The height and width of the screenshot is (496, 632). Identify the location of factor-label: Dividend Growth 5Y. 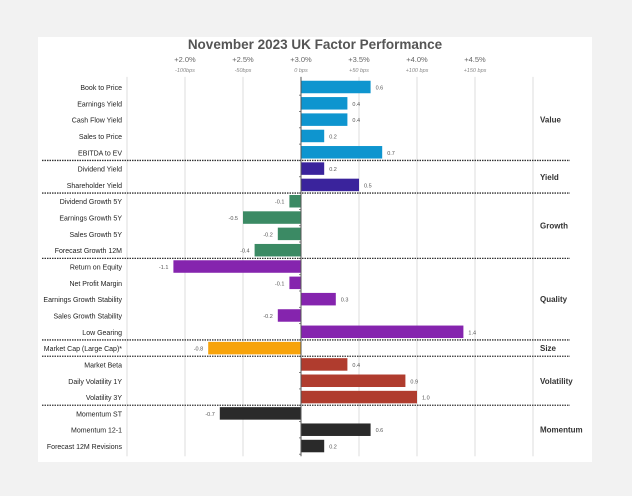
(91, 202).